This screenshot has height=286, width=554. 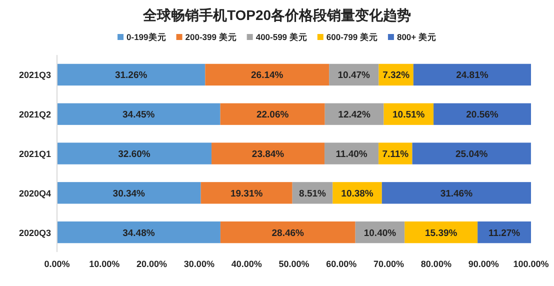 I want to click on x-tick-label: 90.00%, so click(x=483, y=264).